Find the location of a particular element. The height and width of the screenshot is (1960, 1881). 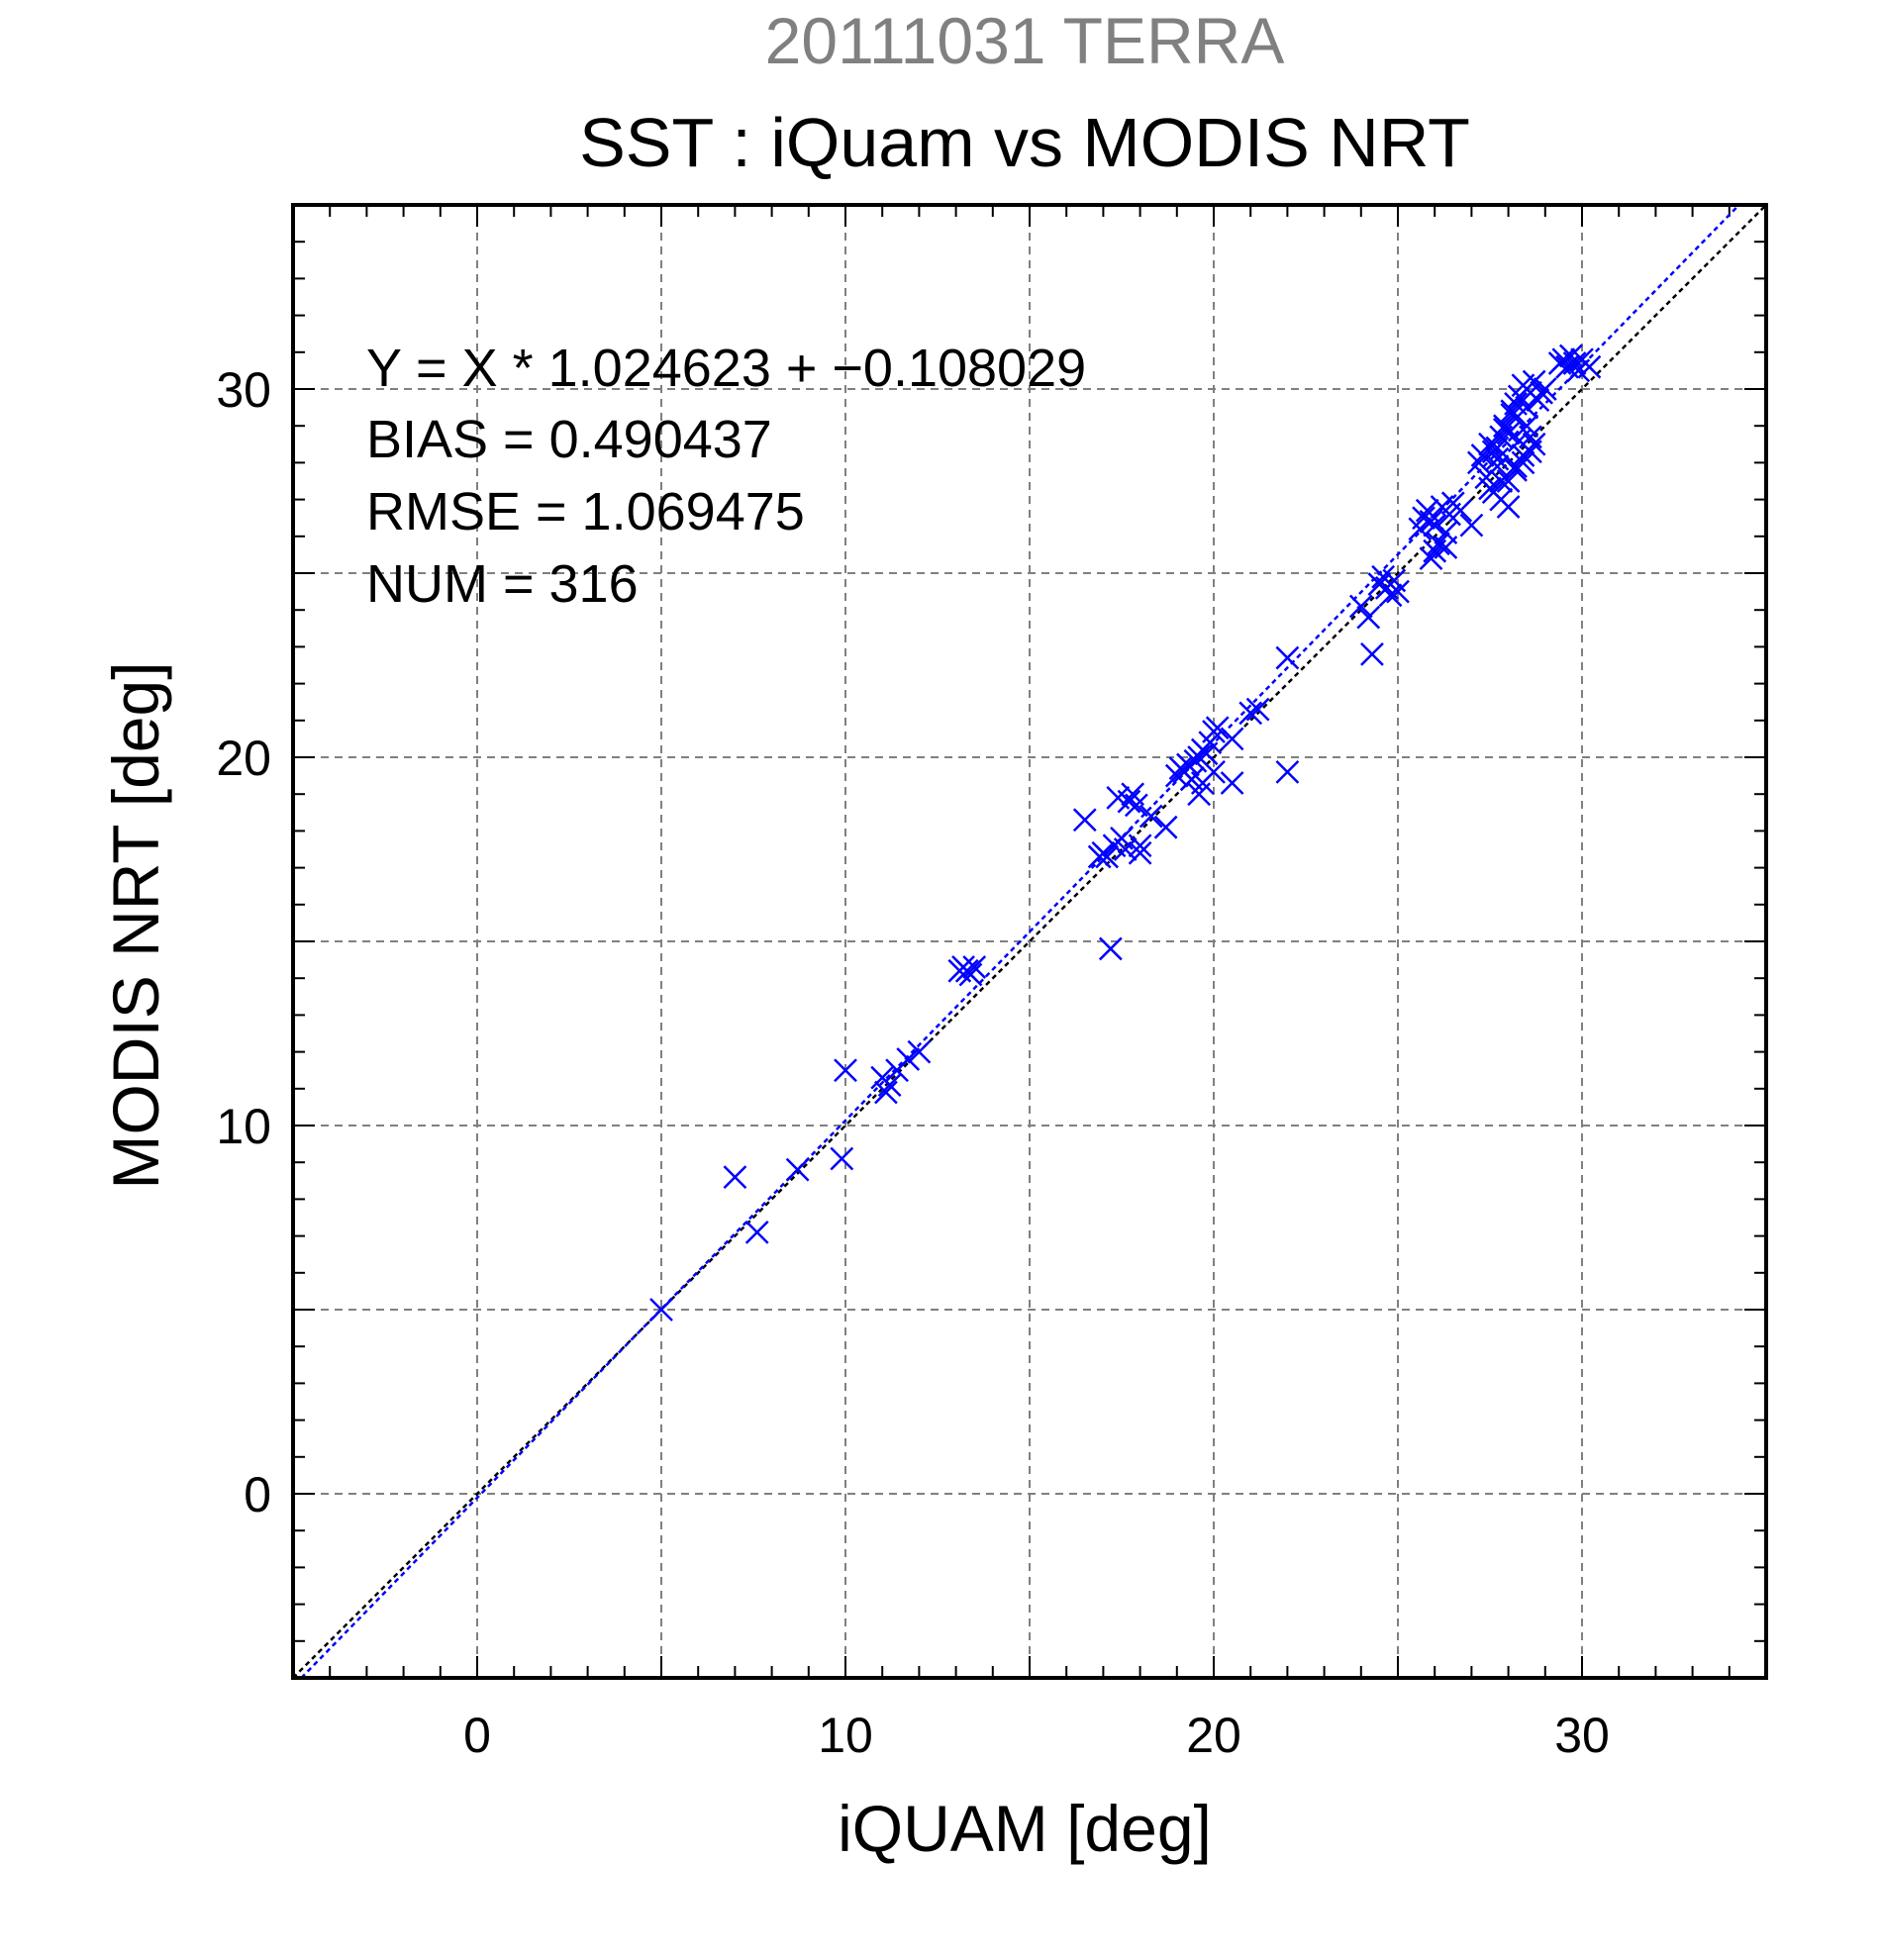

num-stat: NUM = 316 is located at coordinates (503, 584).